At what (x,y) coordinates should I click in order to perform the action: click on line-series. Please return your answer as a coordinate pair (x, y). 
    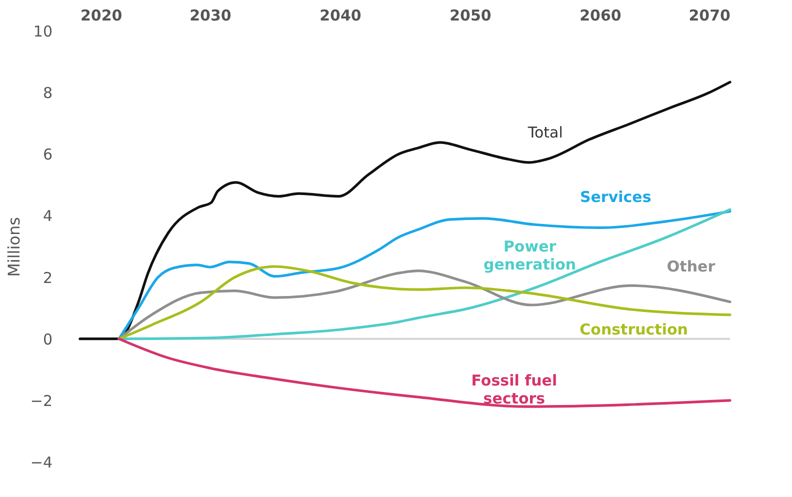
    Looking at the image, I should click on (425, 373).